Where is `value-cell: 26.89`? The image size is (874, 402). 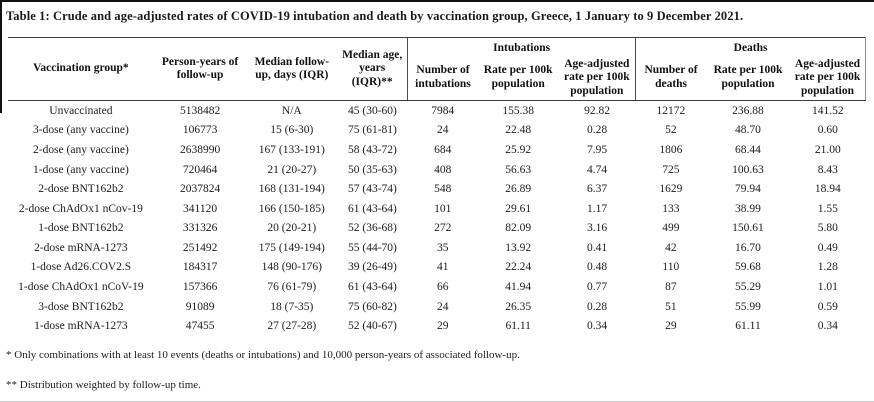 value-cell: 26.89 is located at coordinates (518, 189).